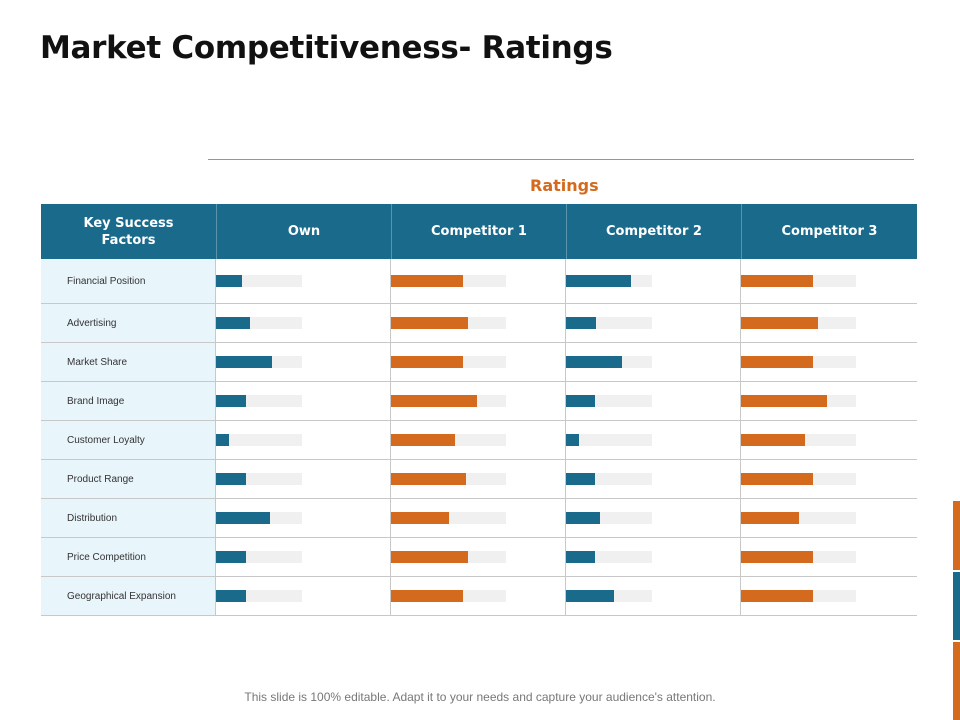  I want to click on table-row: Market Share, so click(479, 362).